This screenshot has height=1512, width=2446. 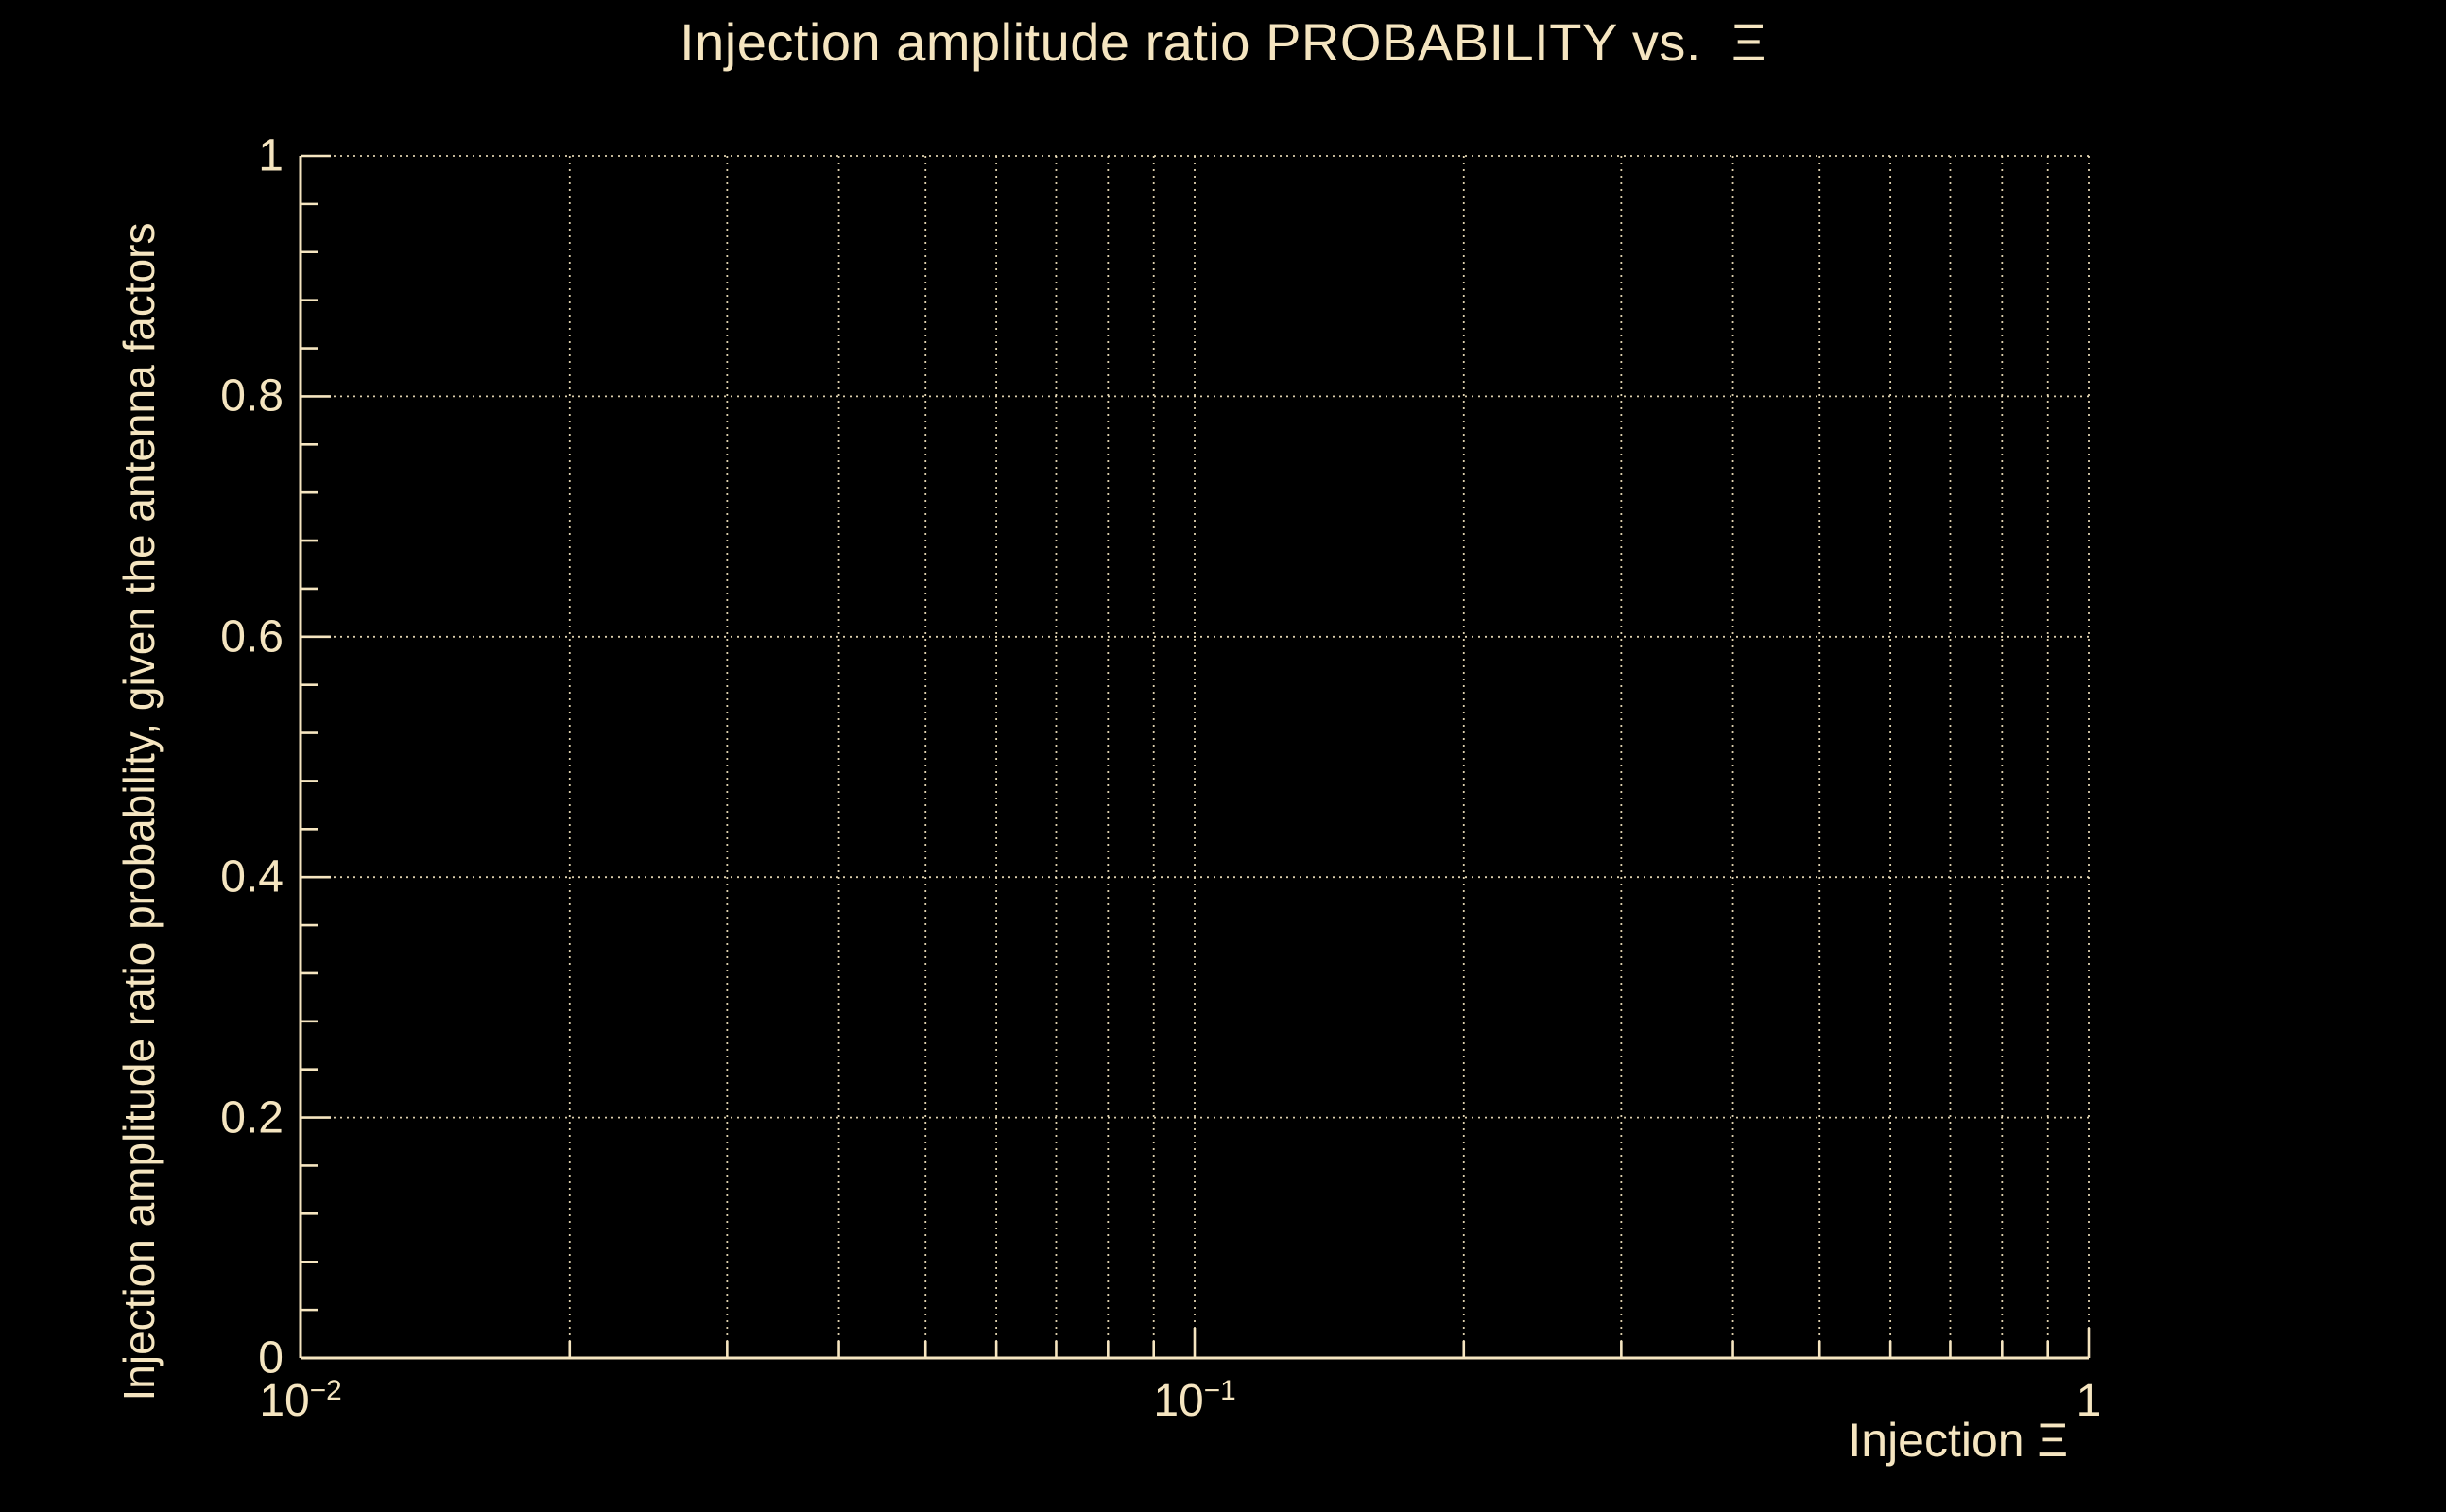 I want to click on y-tick-label: 0.8, so click(x=252, y=395).